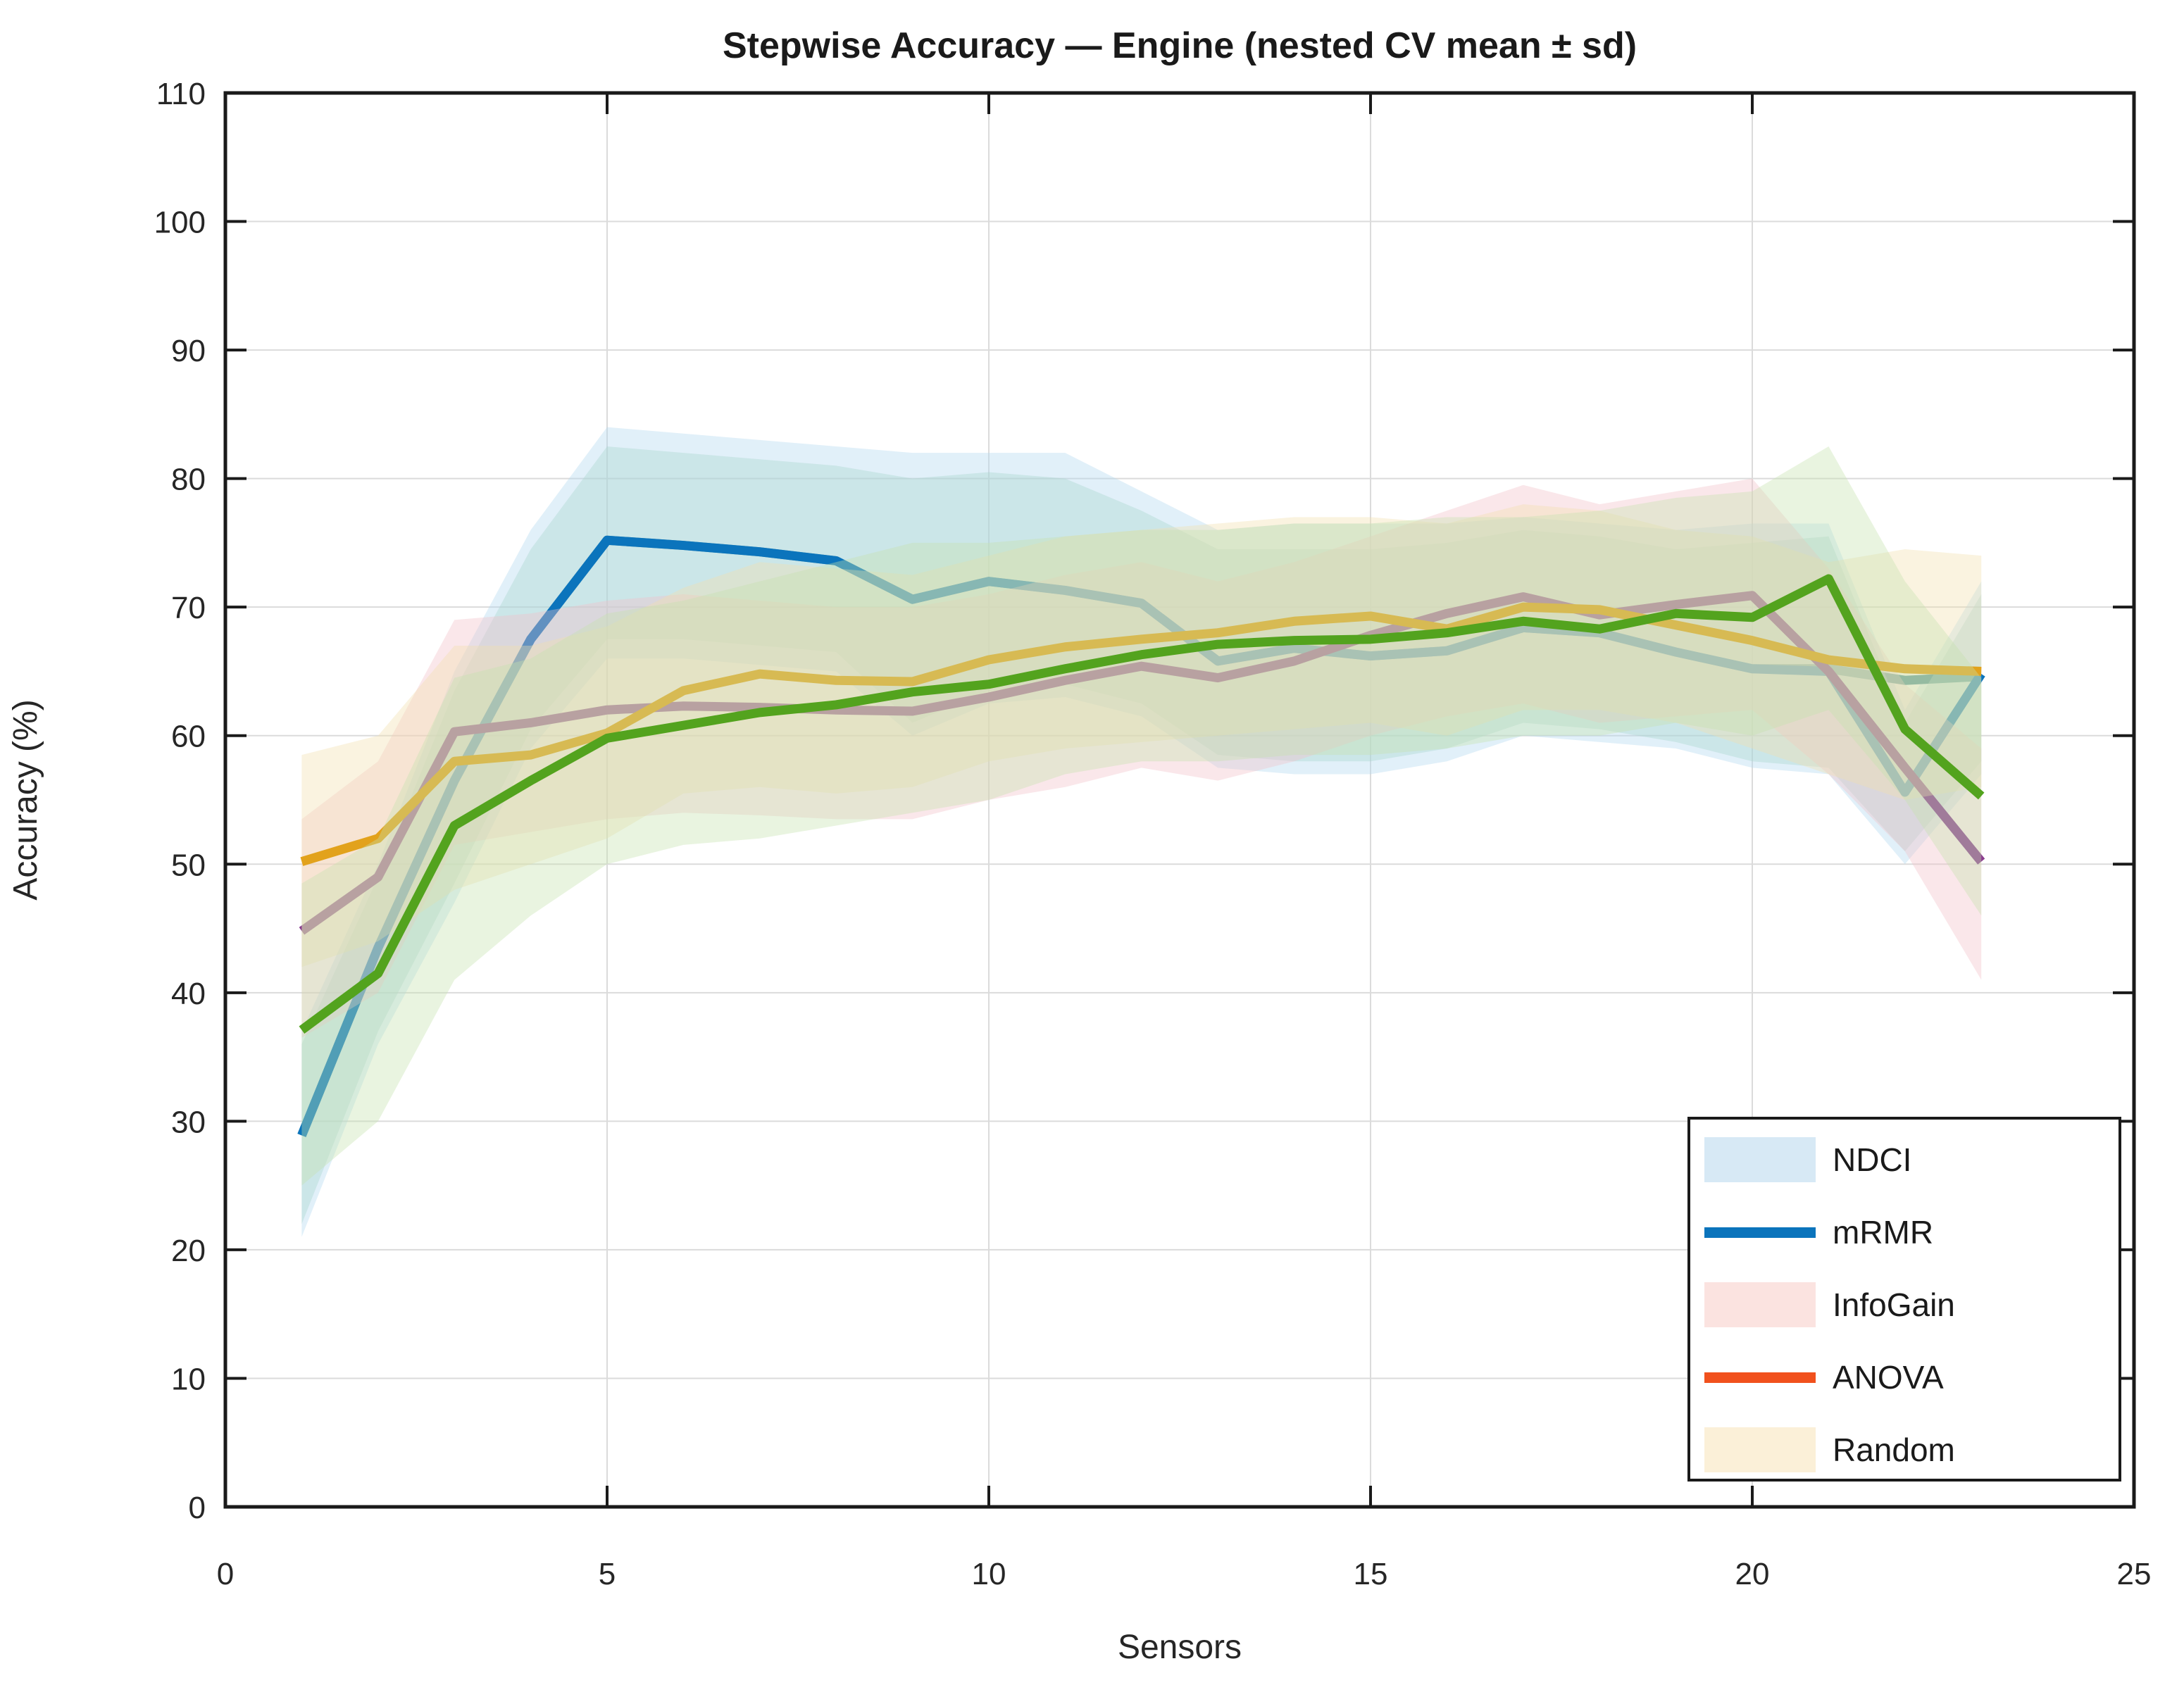 Image resolution: width=2184 pixels, height=1685 pixels. I want to click on x-tick-label-15: 15, so click(1371, 1574).